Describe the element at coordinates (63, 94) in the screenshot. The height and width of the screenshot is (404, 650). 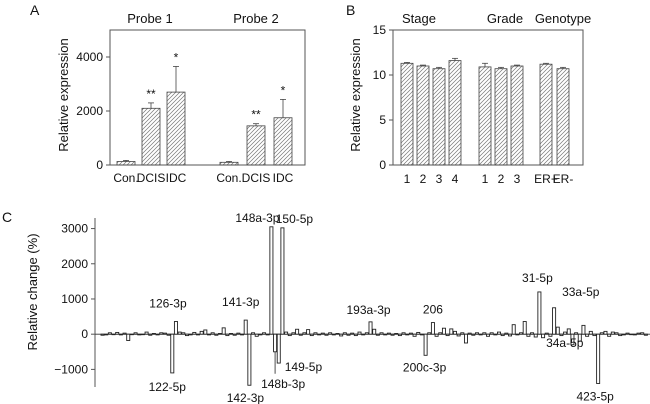
I see `panel-a-ylabel: Relative expression` at that location.